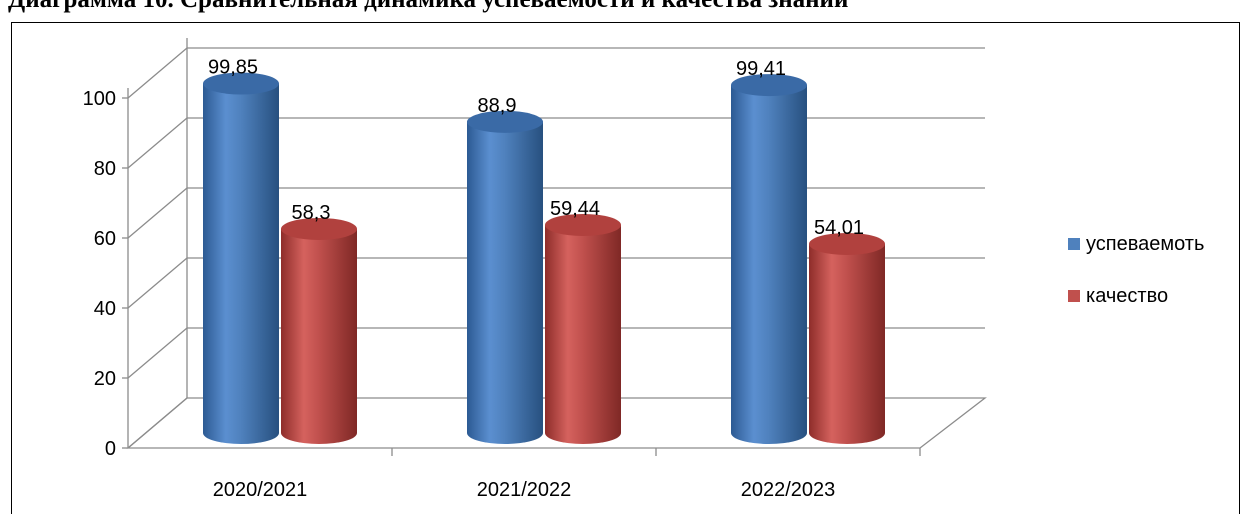 Image resolution: width=1247 pixels, height=514 pixels. Describe the element at coordinates (497, 106) in the screenshot. I see `data-label: 88,9` at that location.